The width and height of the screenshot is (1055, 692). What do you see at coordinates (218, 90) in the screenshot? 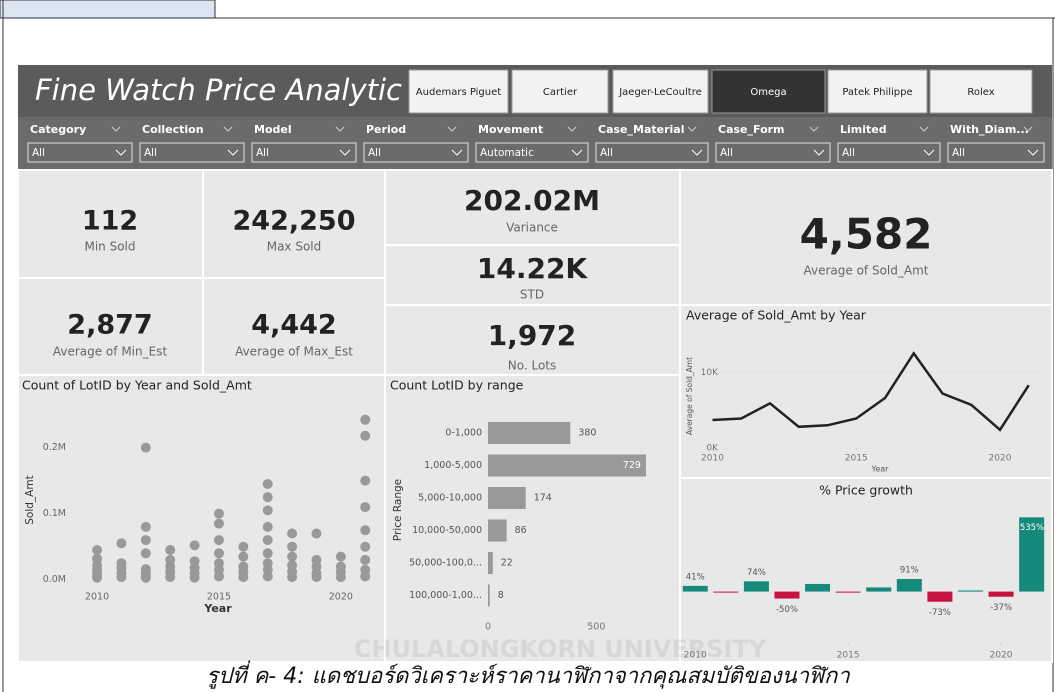
I see `dashboard-title: Fine Watch Price Analytic` at bounding box center [218, 90].